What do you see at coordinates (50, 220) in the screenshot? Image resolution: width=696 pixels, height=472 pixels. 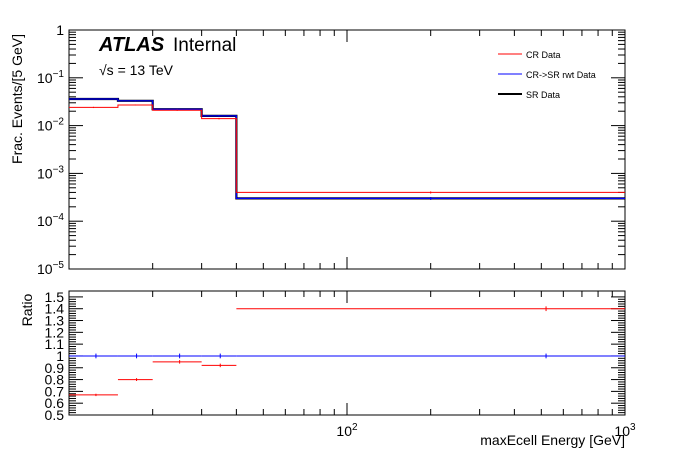 I see `main-y-tick-label: 10⁻⁴` at bounding box center [50, 220].